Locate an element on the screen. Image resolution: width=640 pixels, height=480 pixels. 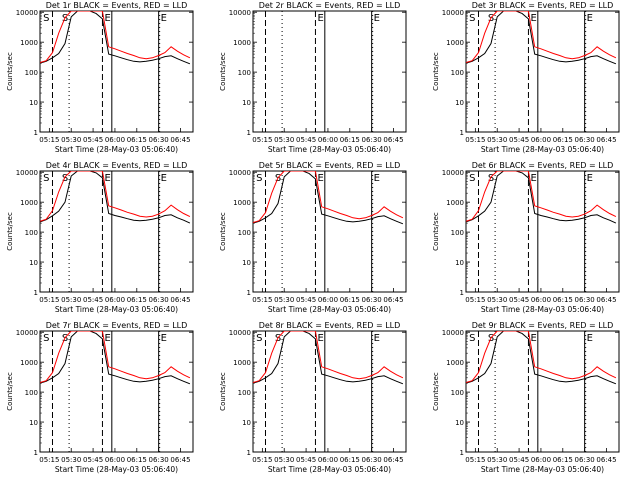
panel-title: Det 6r BLACK = Events, RED = LLD is located at coordinates (543, 165).